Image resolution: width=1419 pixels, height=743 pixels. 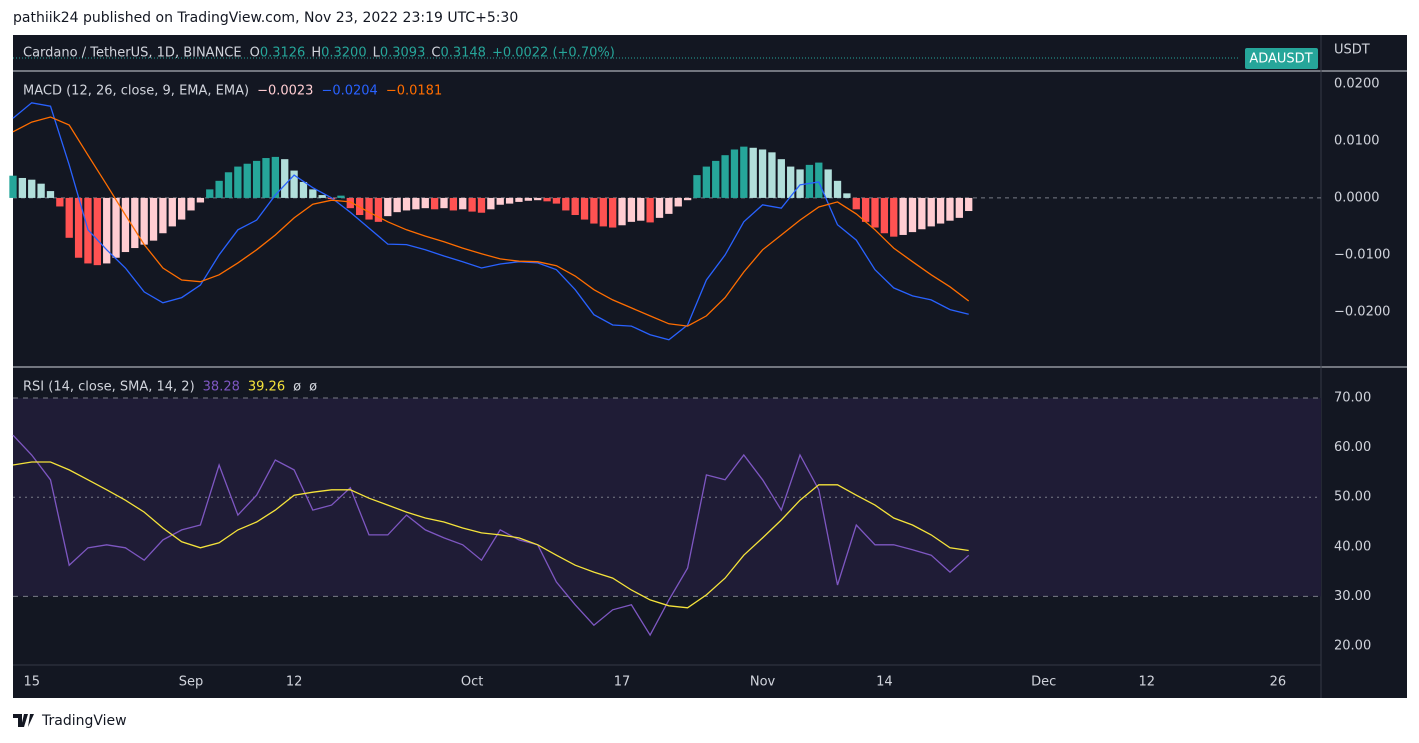 What do you see at coordinates (297, 387) in the screenshot?
I see `legend-value: ø` at bounding box center [297, 387].